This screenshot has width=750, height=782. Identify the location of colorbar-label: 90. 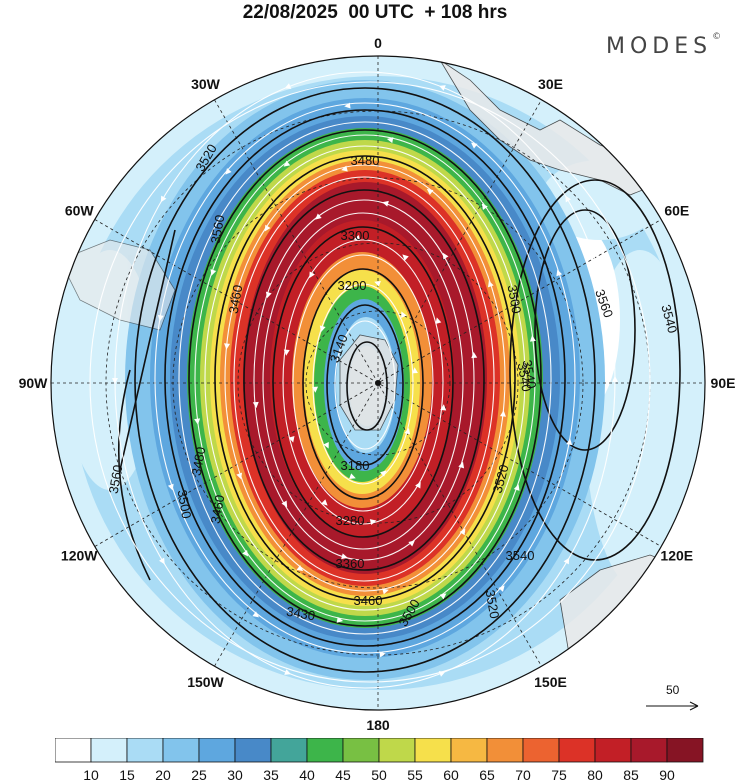
(667, 774).